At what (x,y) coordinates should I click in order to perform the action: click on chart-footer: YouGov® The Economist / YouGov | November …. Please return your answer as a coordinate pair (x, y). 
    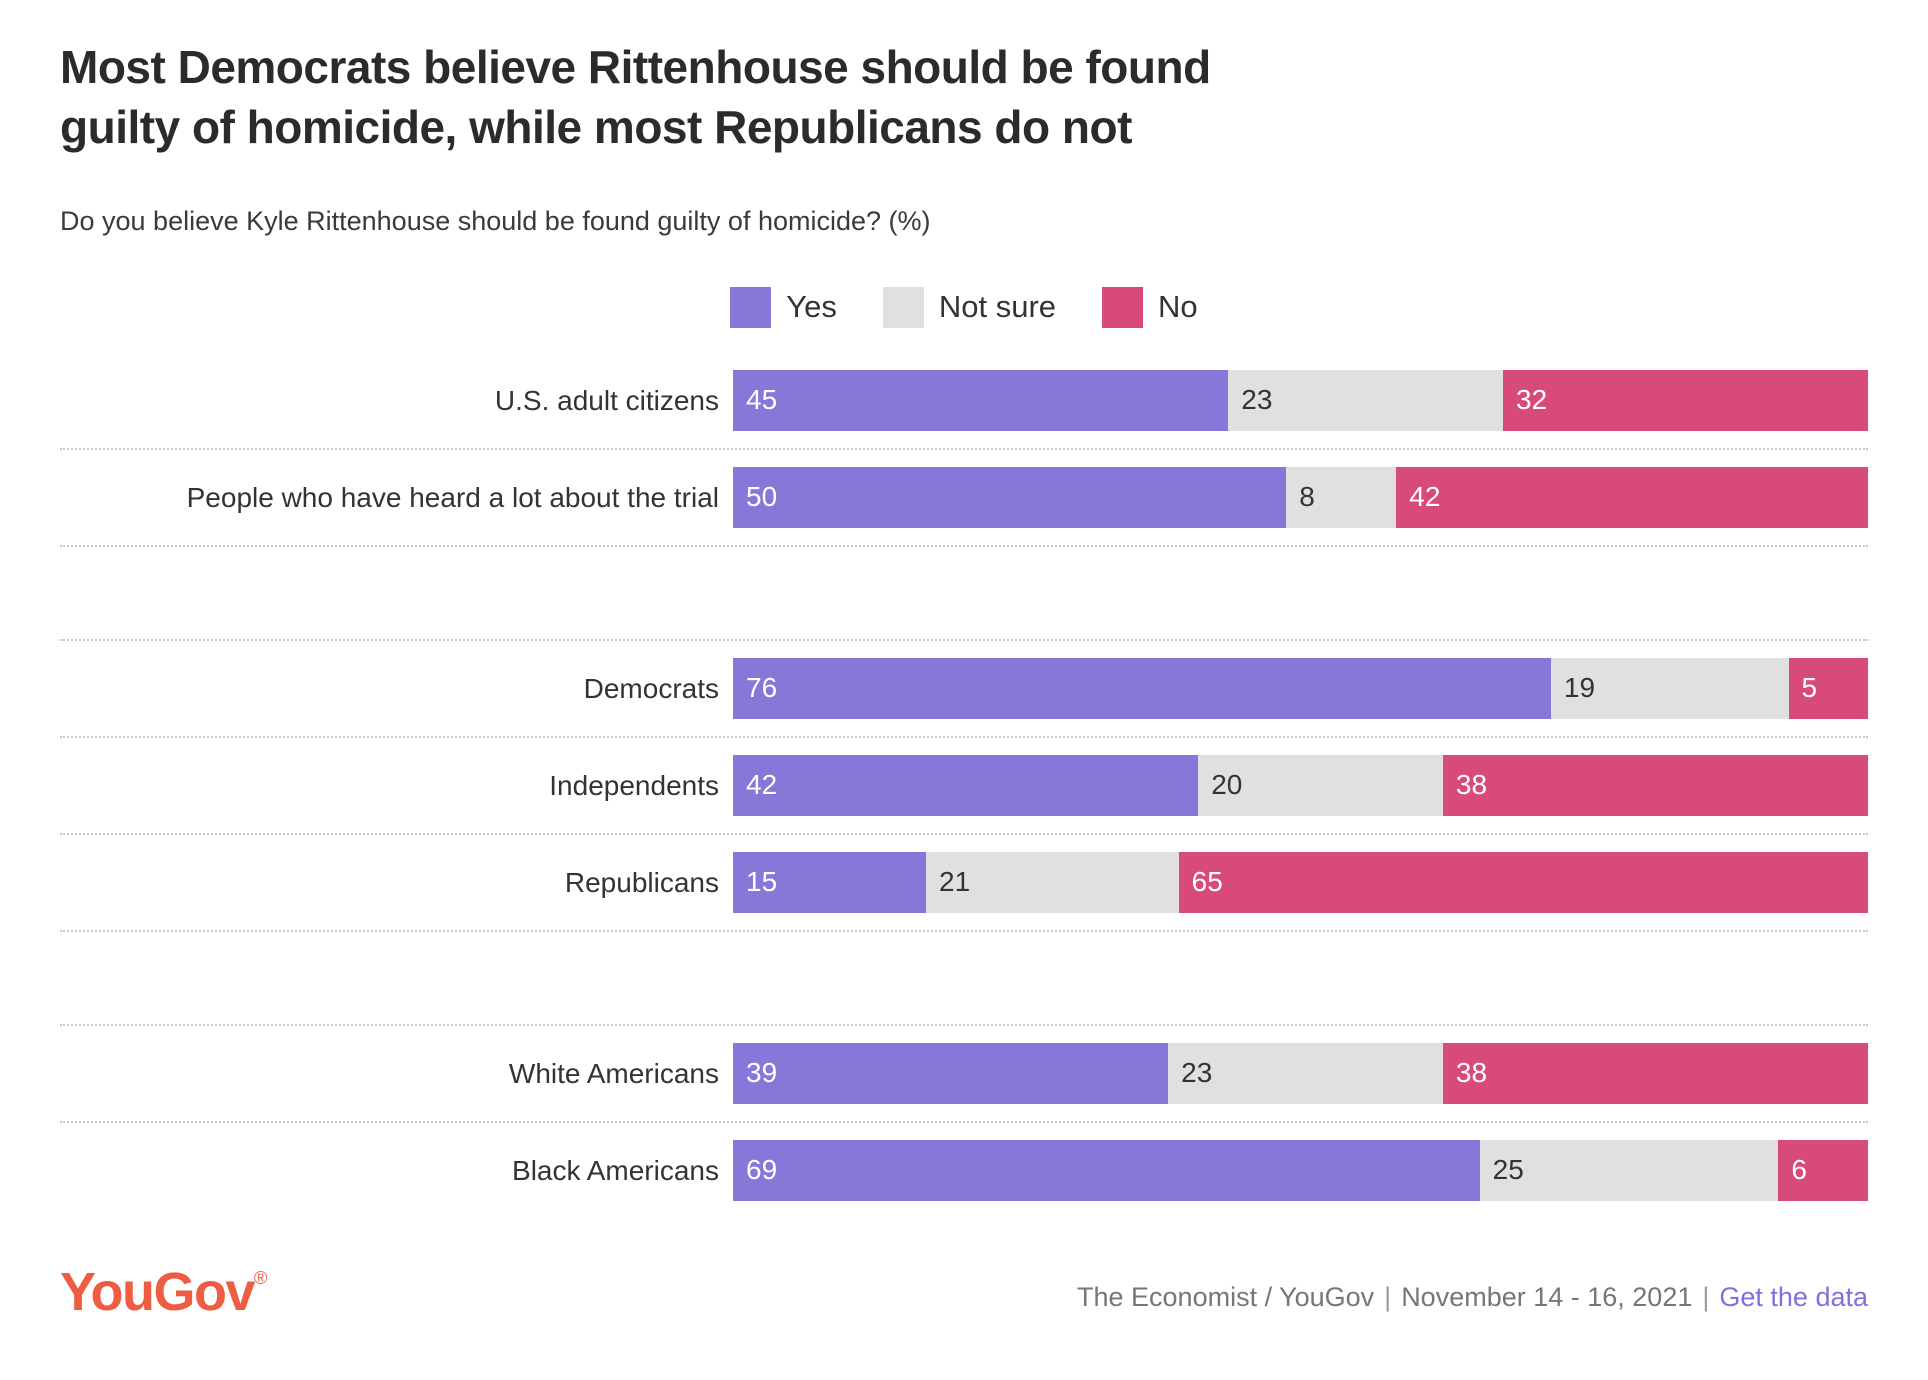
    Looking at the image, I should click on (964, 1292).